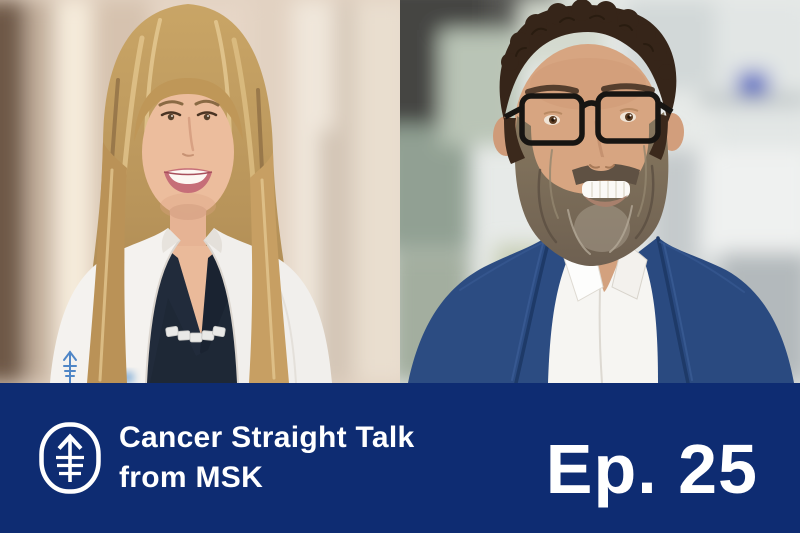 The width and height of the screenshot is (800, 533). Describe the element at coordinates (191, 477) in the screenshot. I see `podcast-title-line2: from MSK` at that location.